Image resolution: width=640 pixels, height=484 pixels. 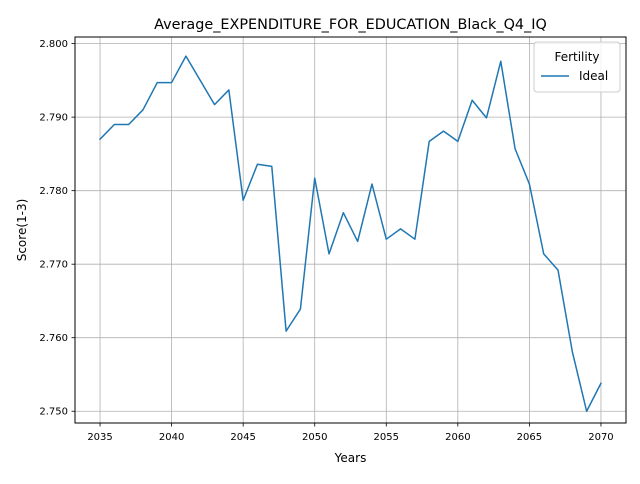 What do you see at coordinates (350, 458) in the screenshot?
I see `x-axis-label: Years` at bounding box center [350, 458].